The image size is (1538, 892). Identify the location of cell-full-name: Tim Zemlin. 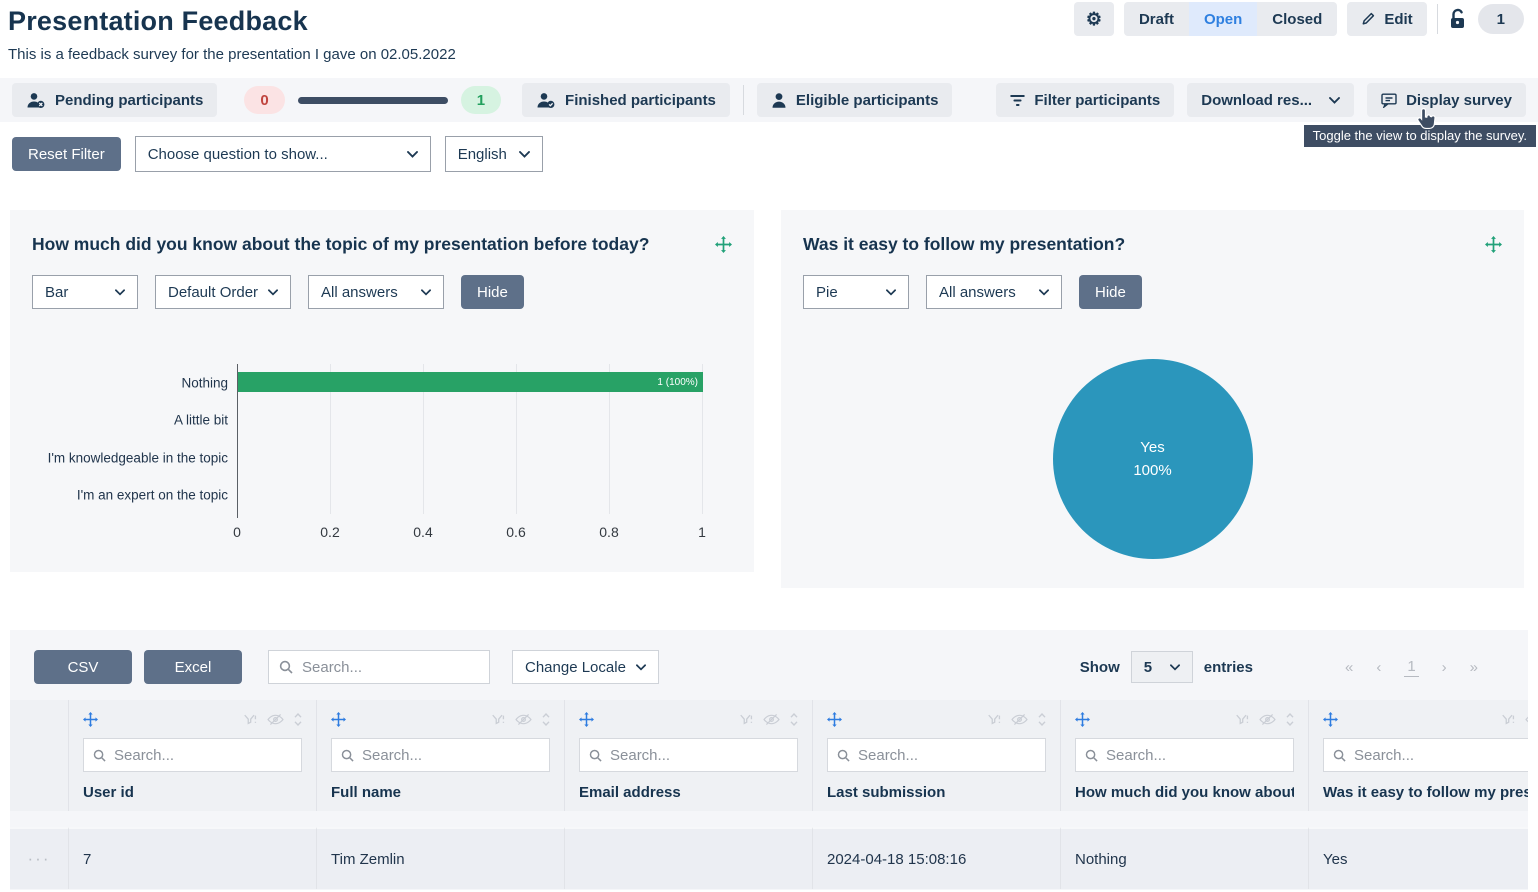
(440, 858).